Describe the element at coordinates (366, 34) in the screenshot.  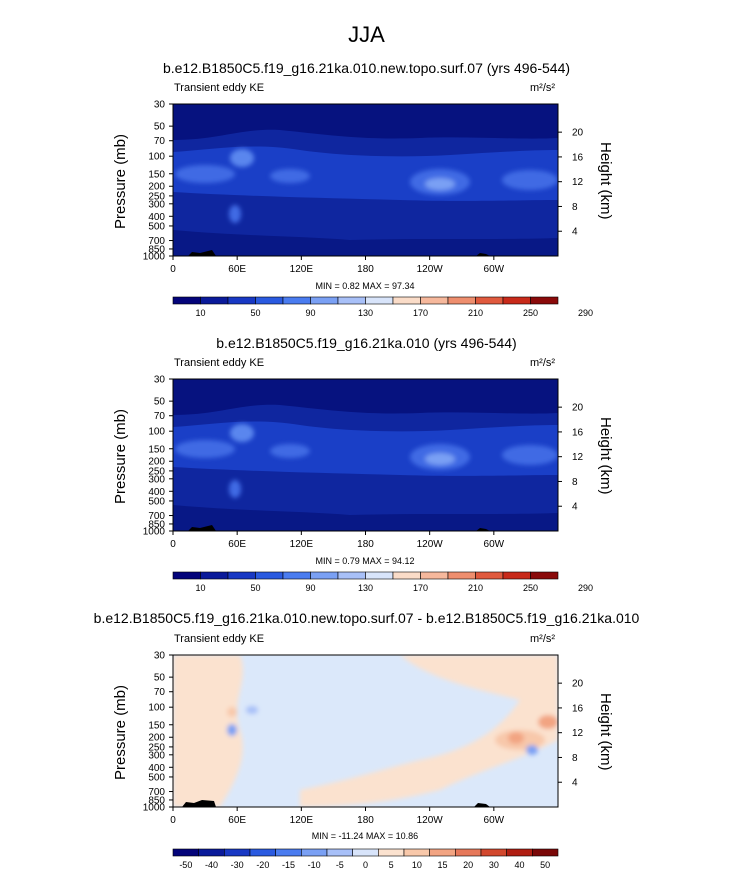
I see `figure-title: JJA` at that location.